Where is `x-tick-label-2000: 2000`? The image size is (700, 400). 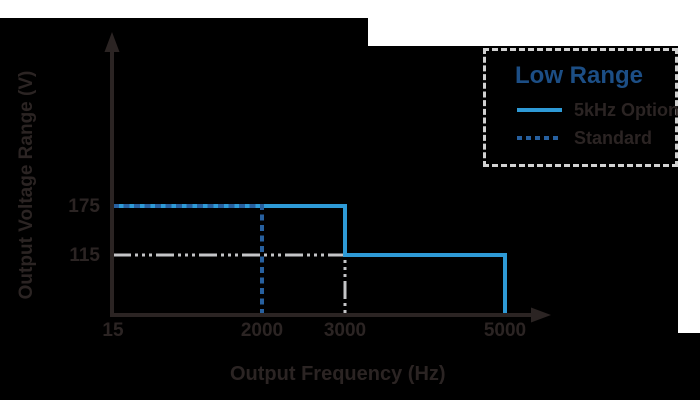
x-tick-label-2000: 2000 is located at coordinates (262, 330).